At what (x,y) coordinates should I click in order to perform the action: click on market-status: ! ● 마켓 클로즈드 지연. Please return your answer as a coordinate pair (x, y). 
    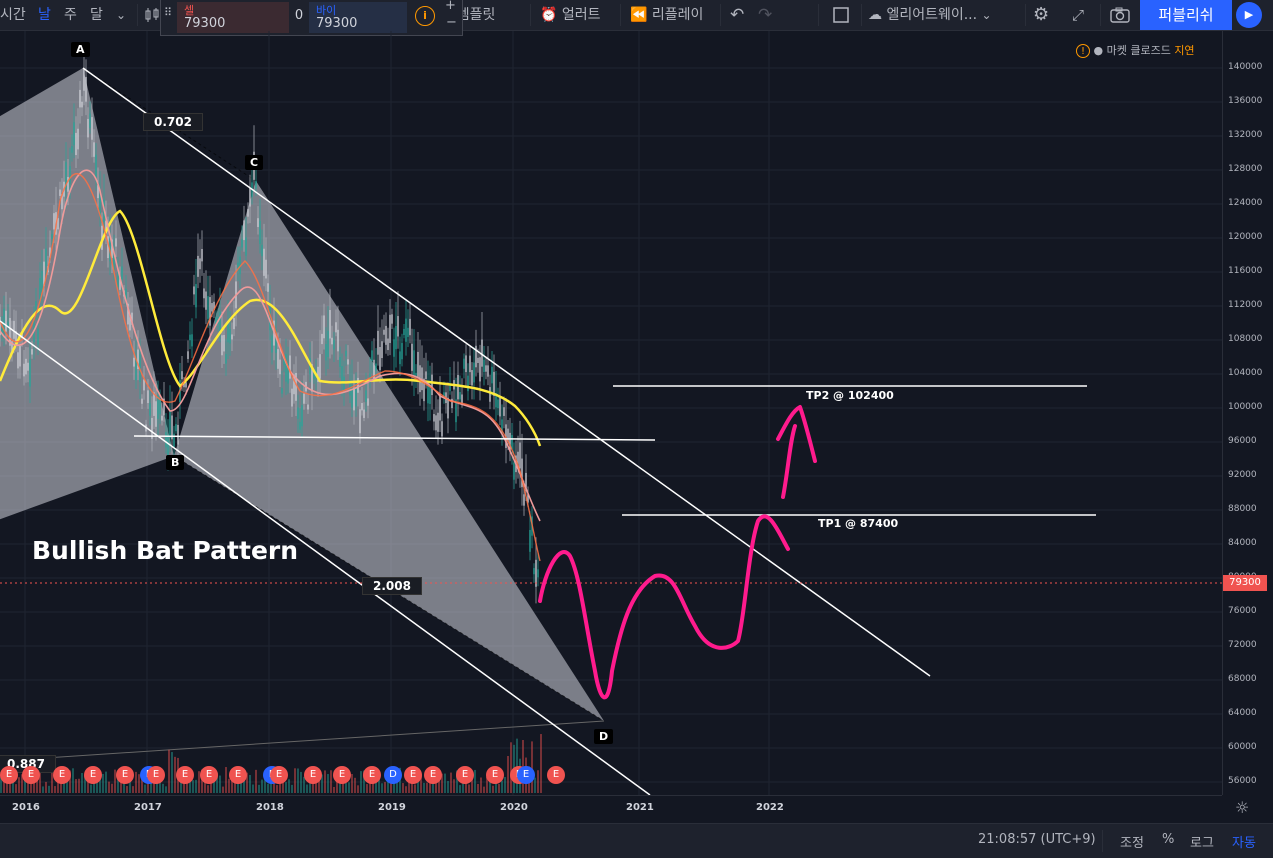
    Looking at the image, I should click on (1135, 50).